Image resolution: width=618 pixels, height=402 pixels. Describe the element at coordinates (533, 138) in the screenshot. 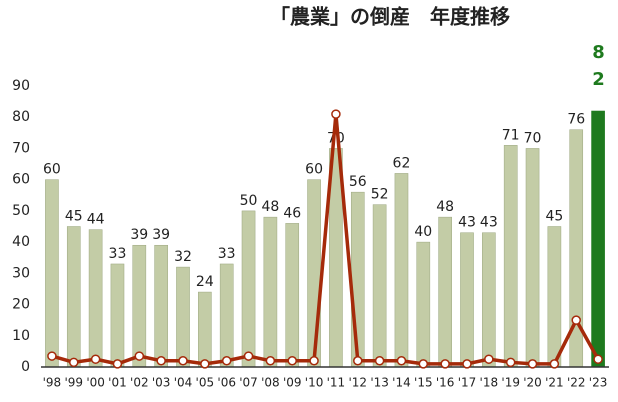

I see `data-label: 70` at that location.